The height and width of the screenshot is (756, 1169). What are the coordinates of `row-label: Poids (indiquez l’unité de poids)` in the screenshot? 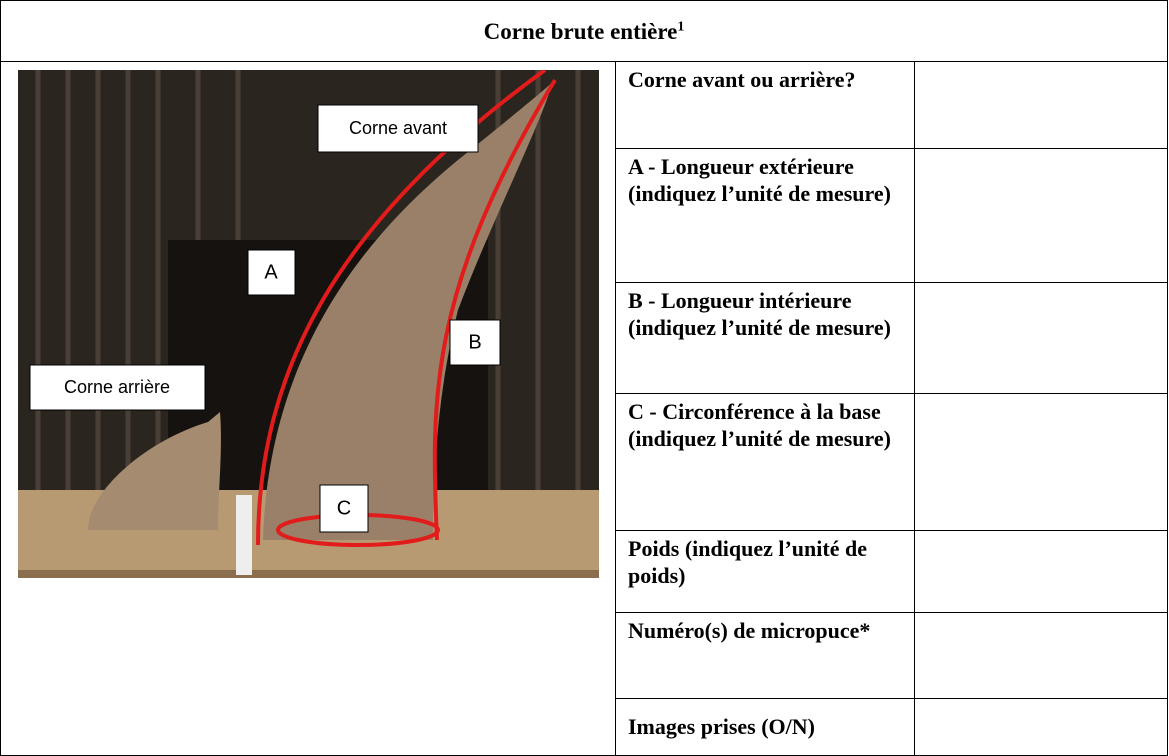 It's located at (765, 571).